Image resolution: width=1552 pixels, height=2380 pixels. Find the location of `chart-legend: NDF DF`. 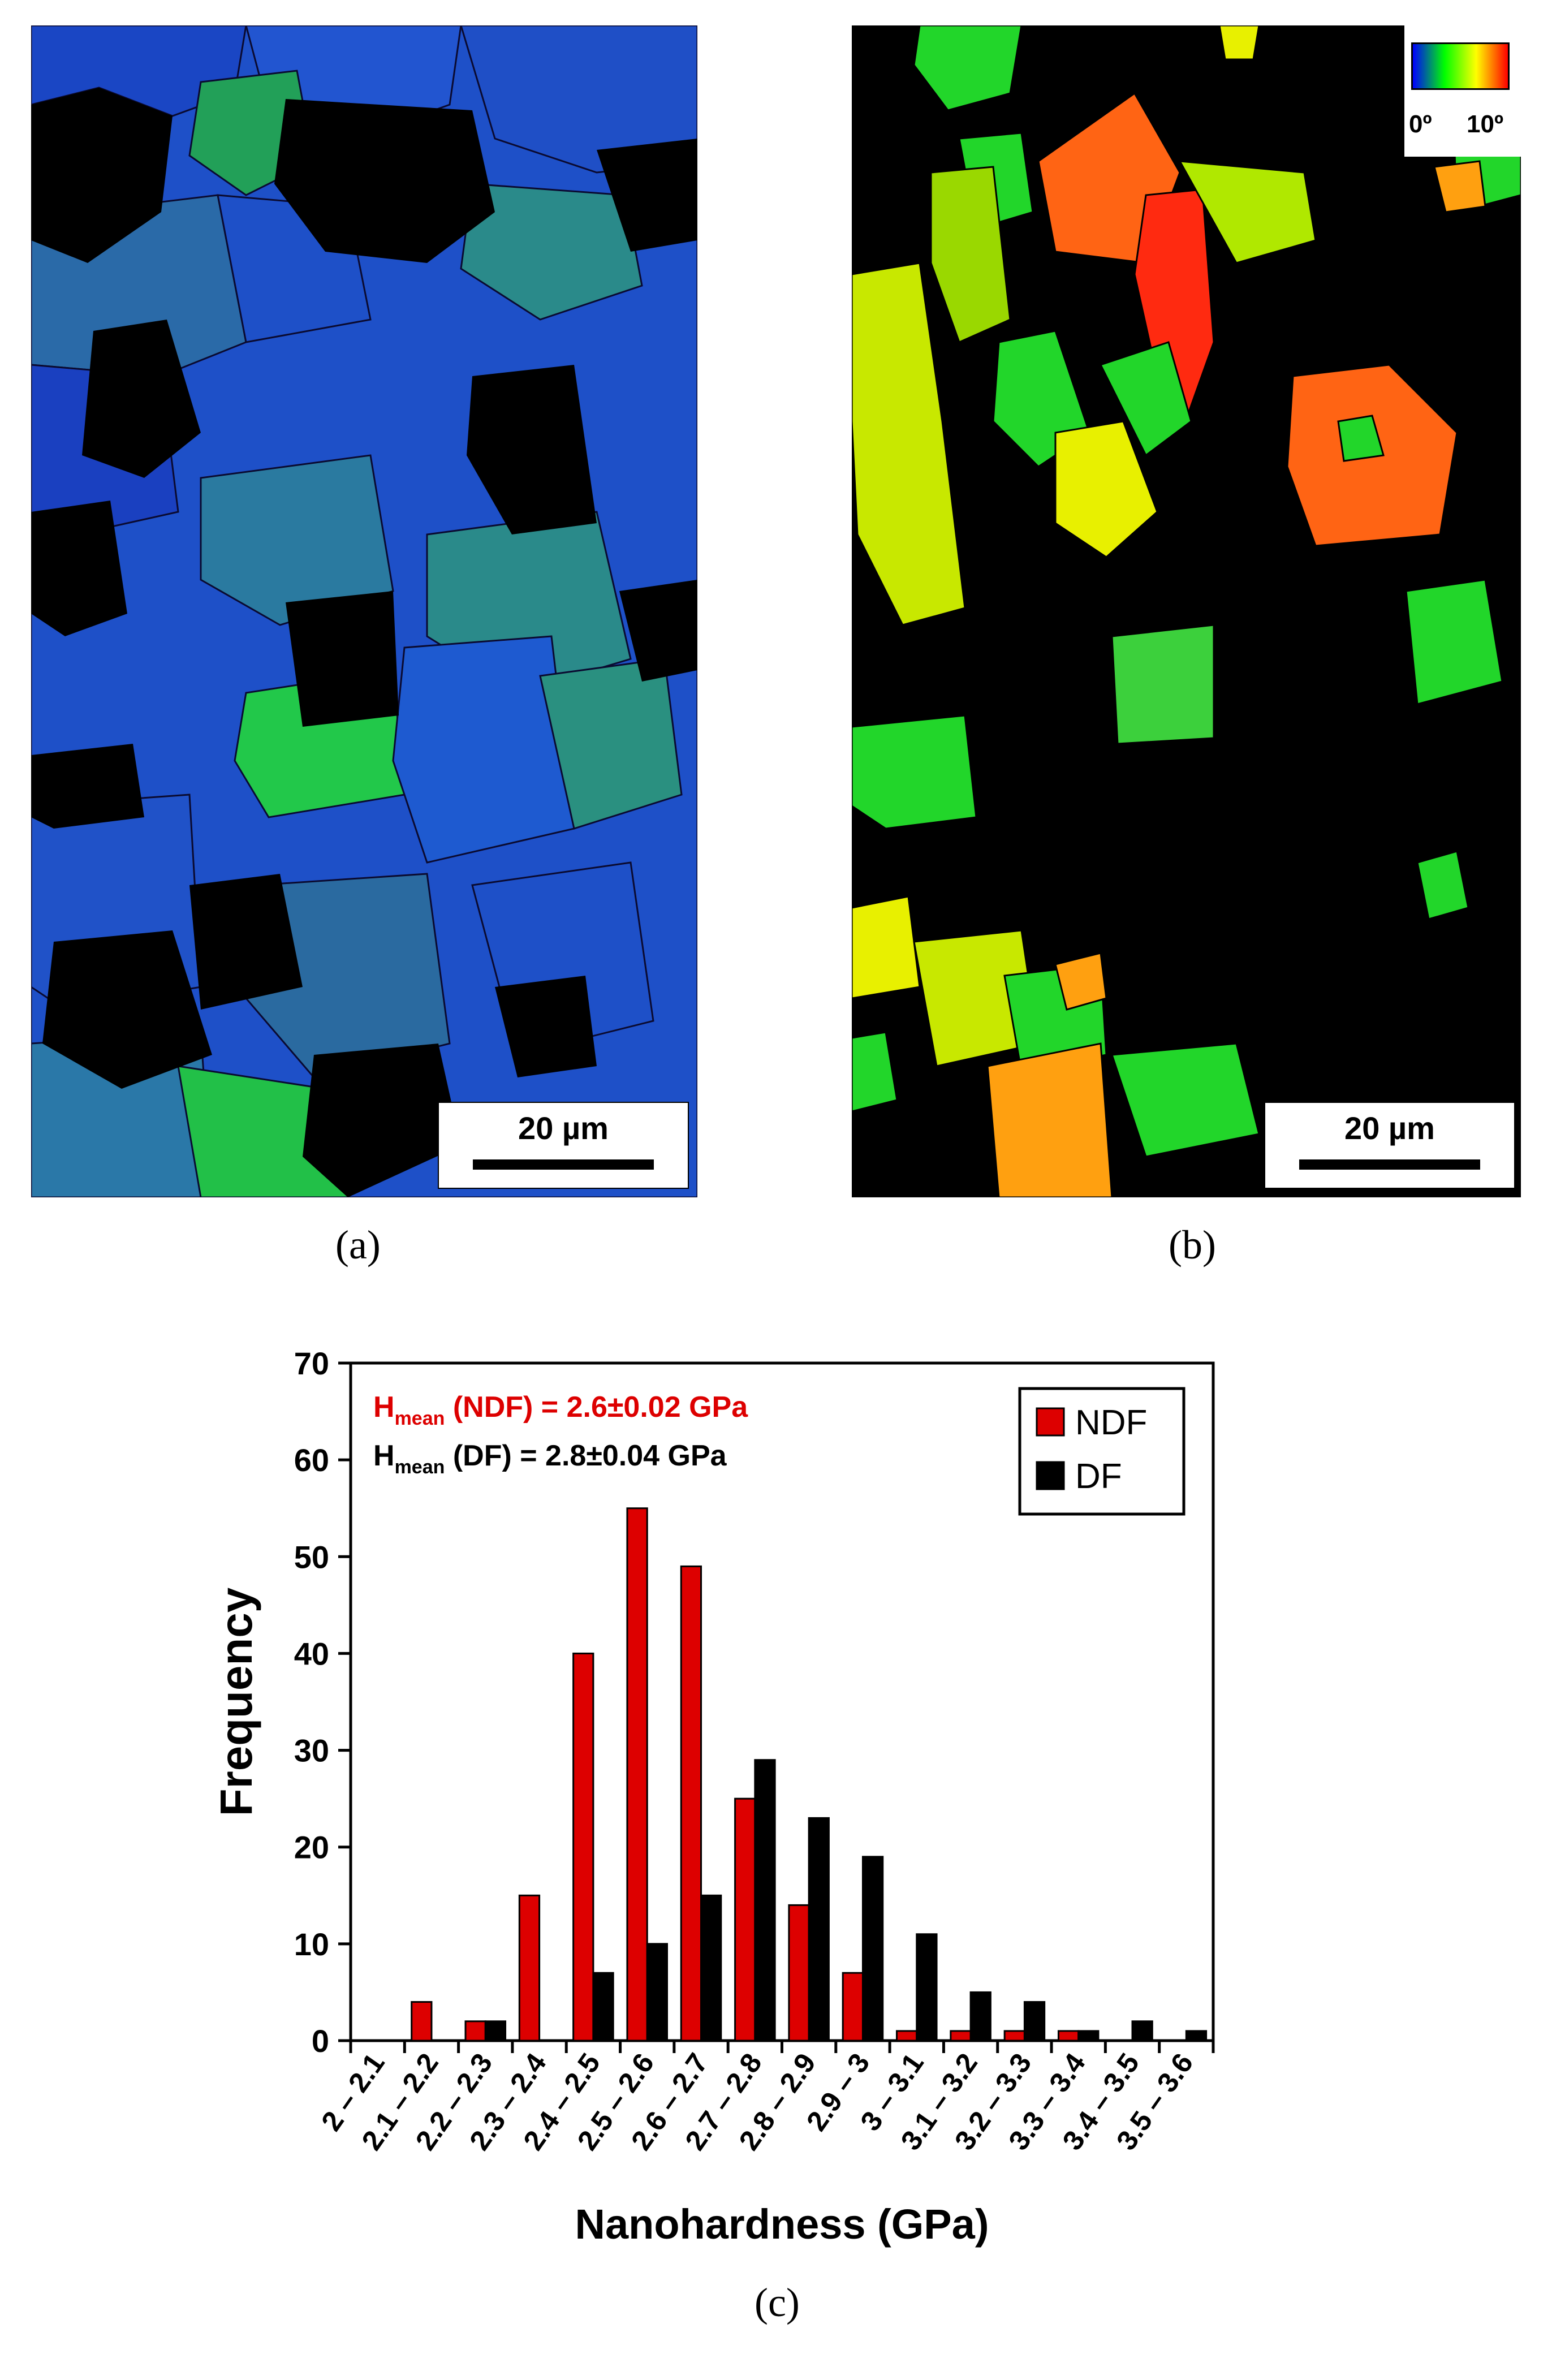

chart-legend: NDF DF is located at coordinates (1101, 1451).